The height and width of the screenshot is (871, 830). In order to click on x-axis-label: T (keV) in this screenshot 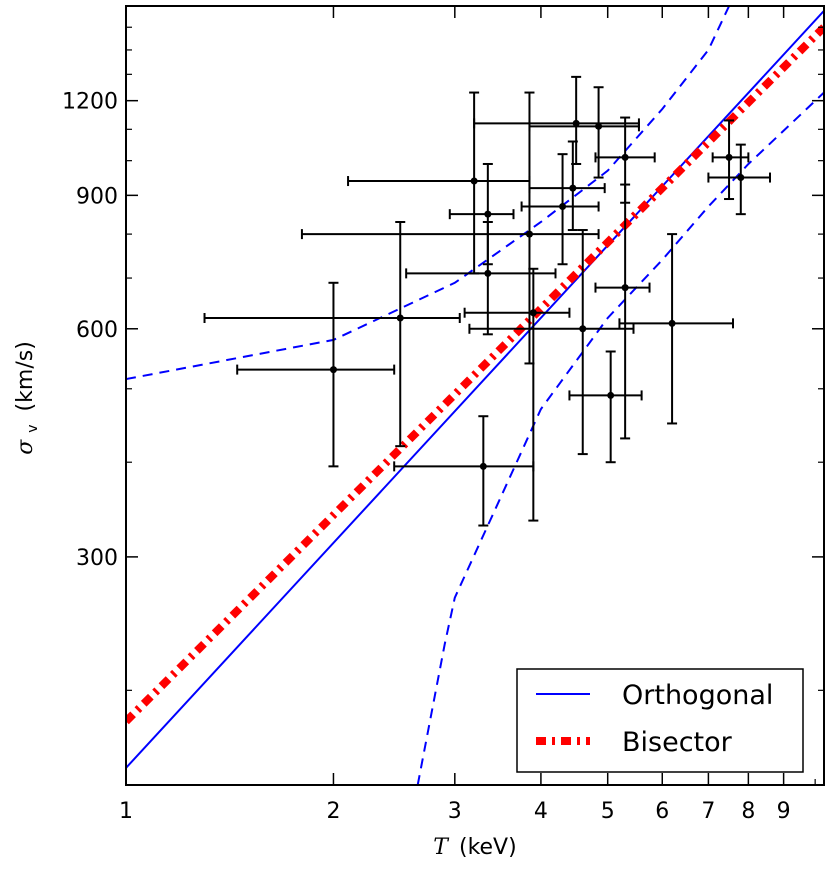, I will do `click(474, 847)`.